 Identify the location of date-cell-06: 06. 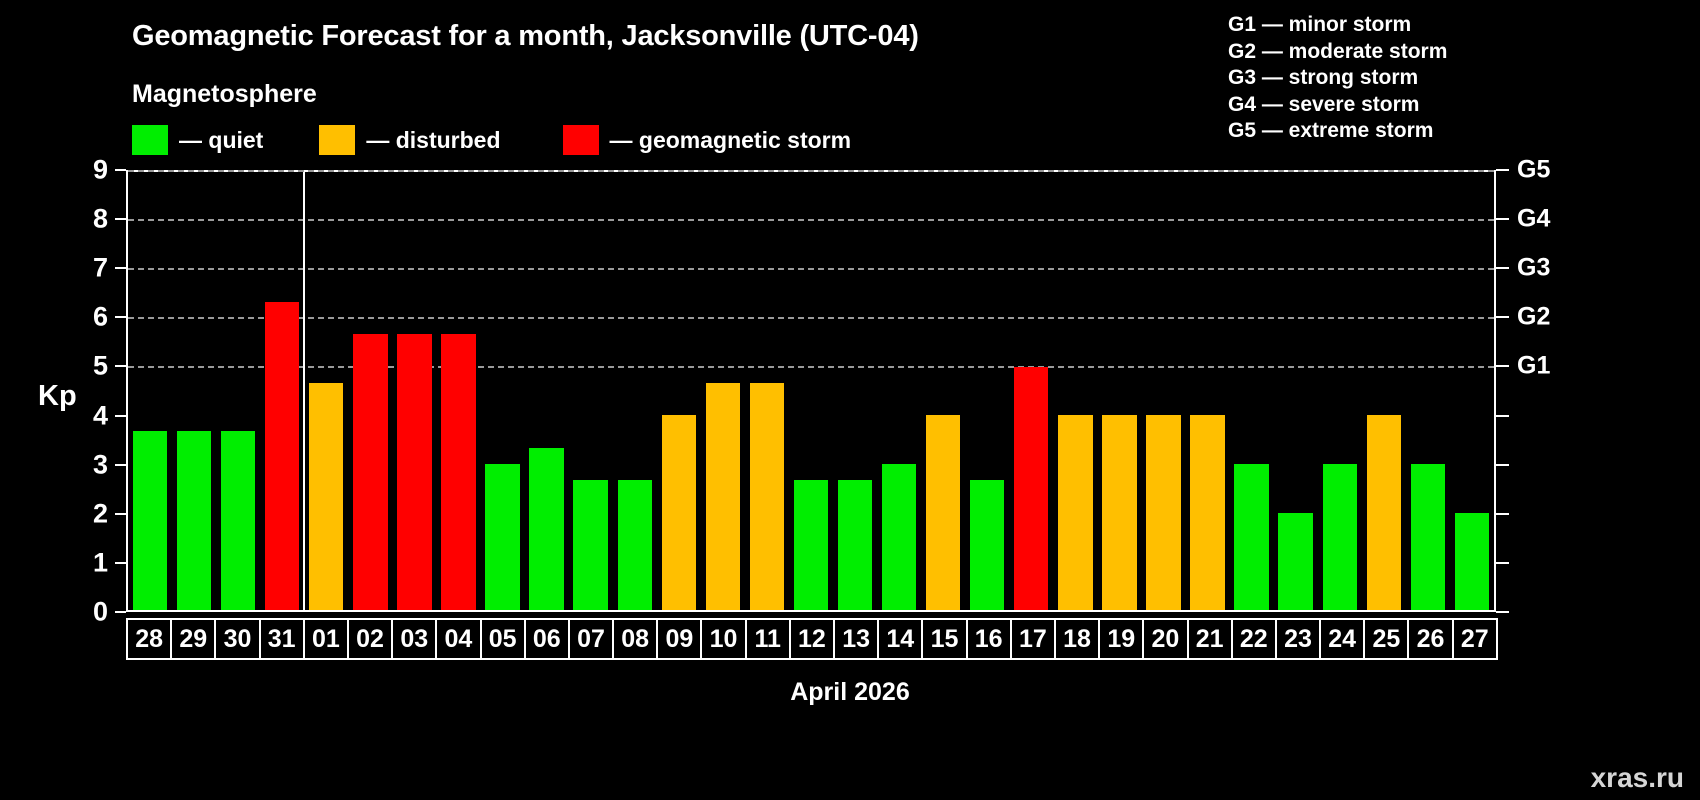
(546, 639).